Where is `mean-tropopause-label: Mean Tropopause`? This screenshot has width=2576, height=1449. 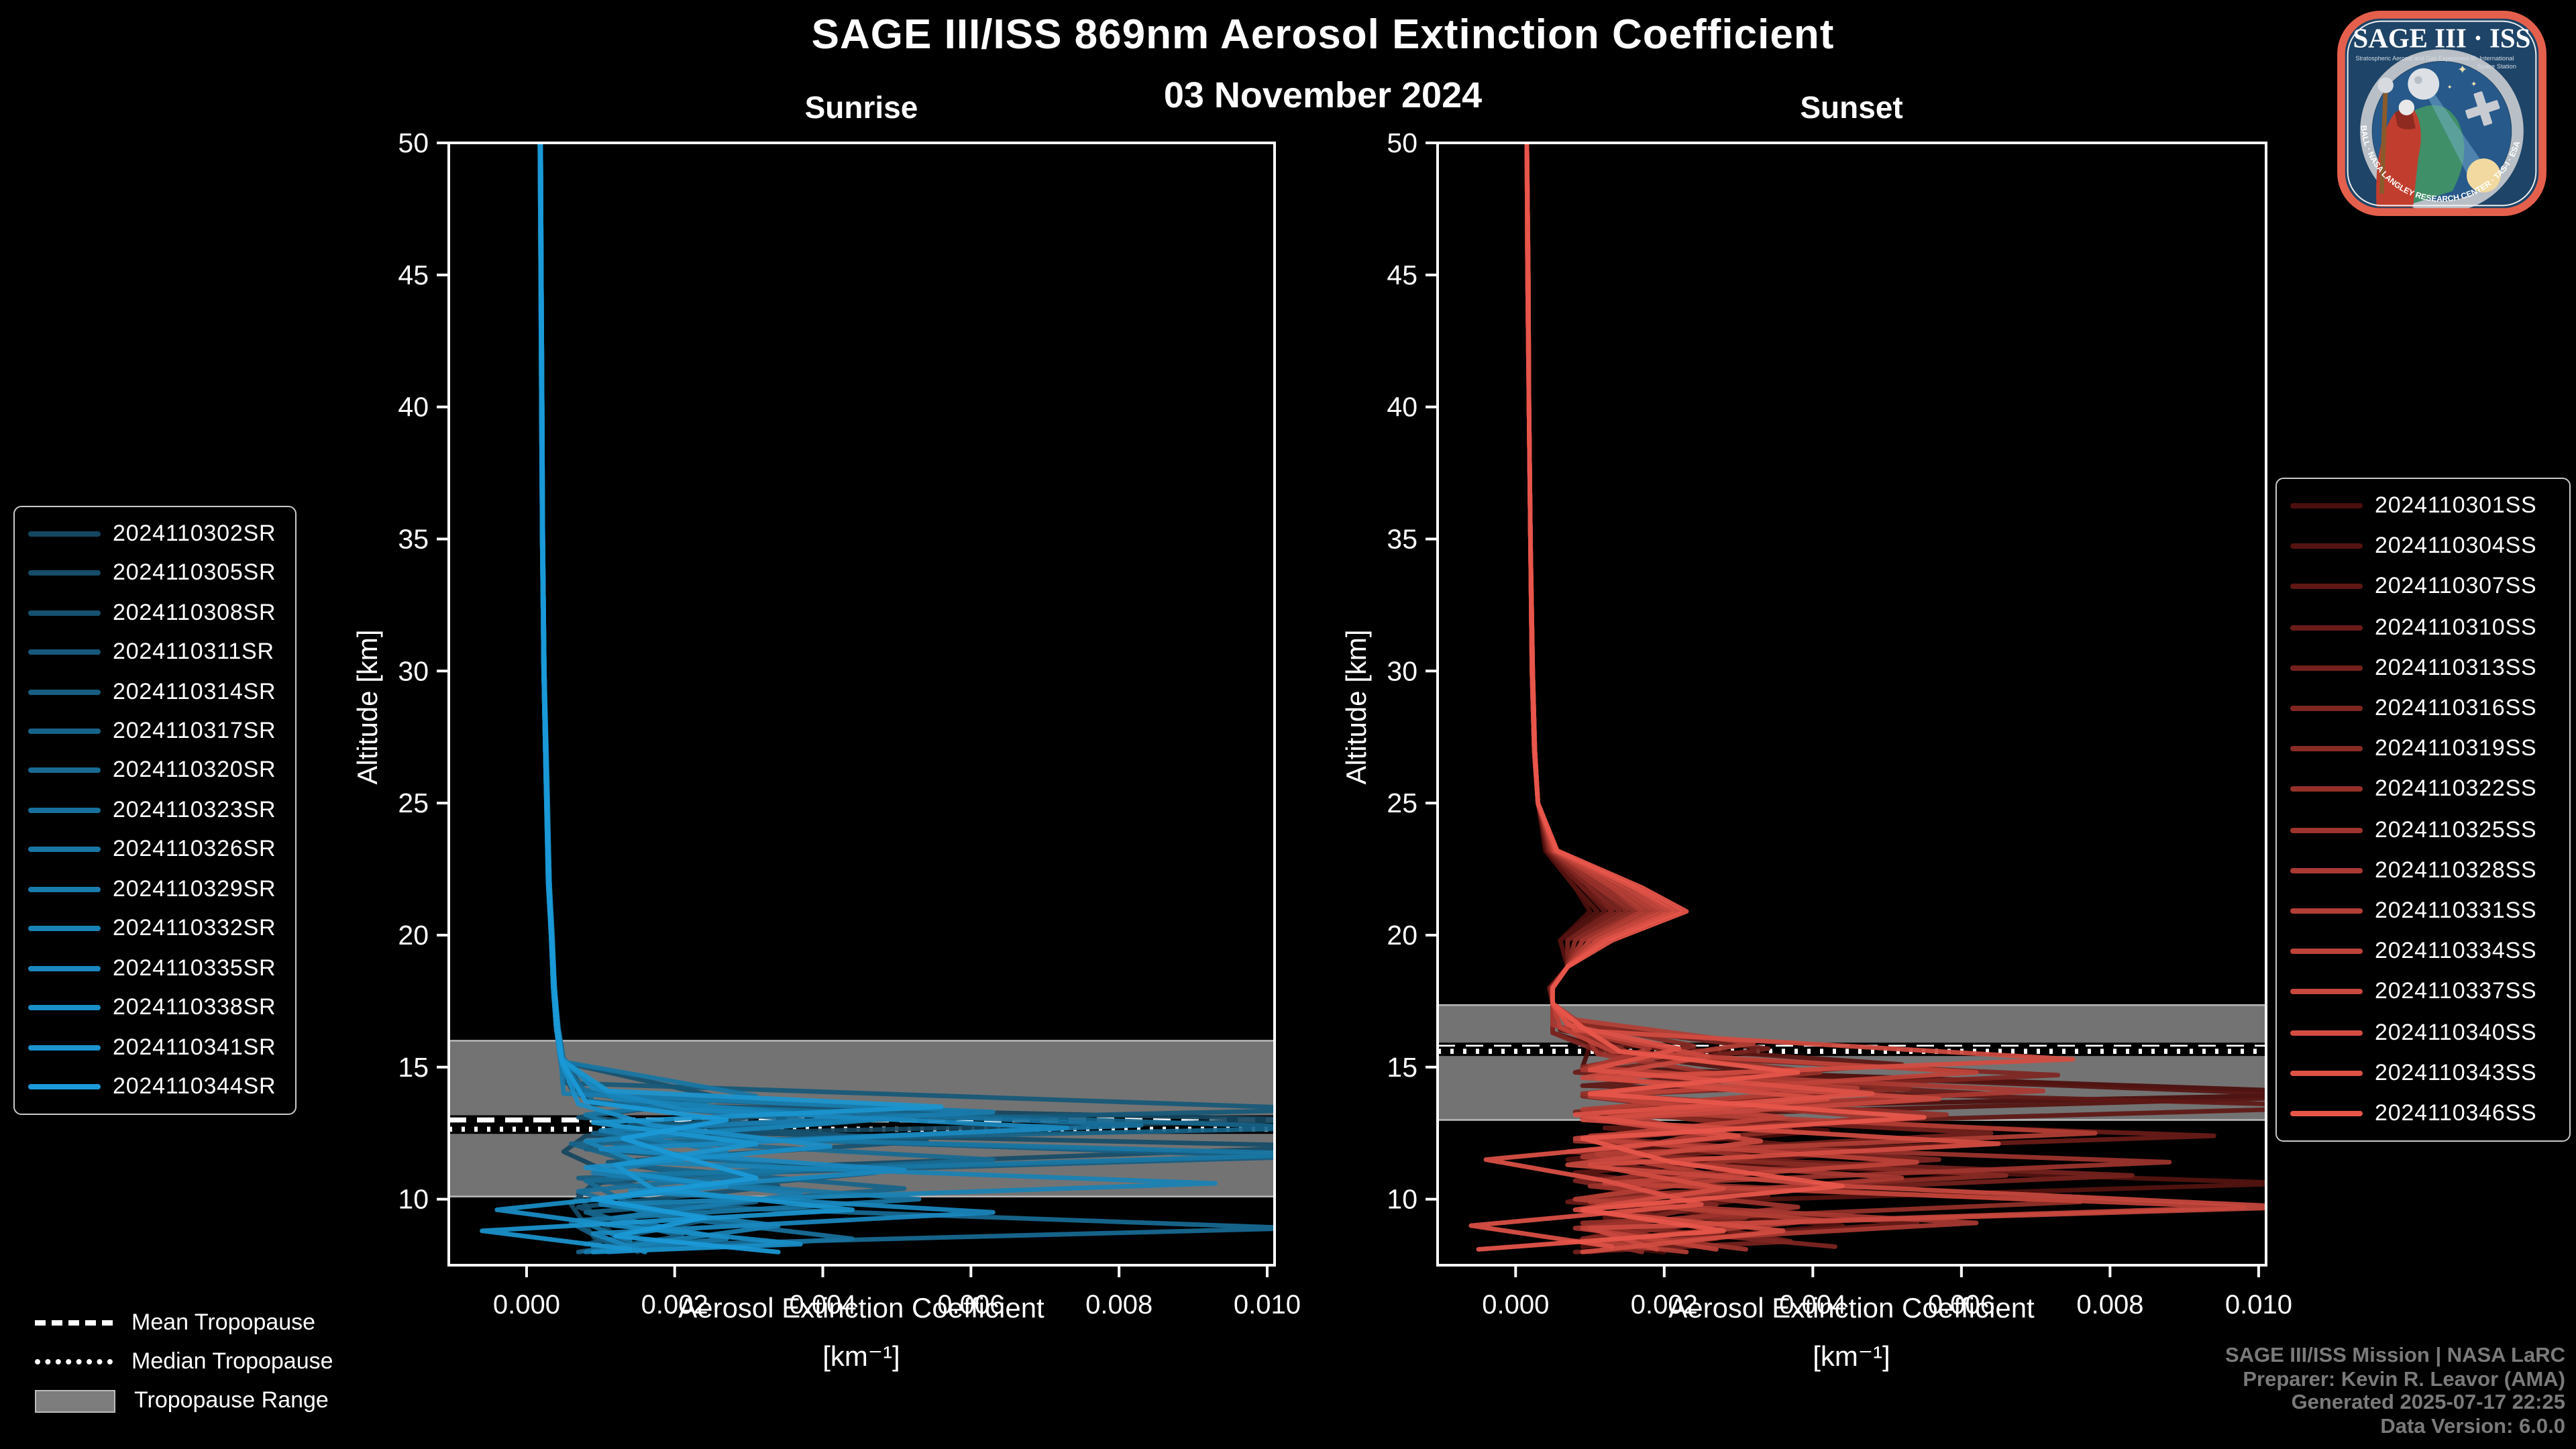
mean-tropopause-label: Mean Tropopause is located at coordinates (223, 1322).